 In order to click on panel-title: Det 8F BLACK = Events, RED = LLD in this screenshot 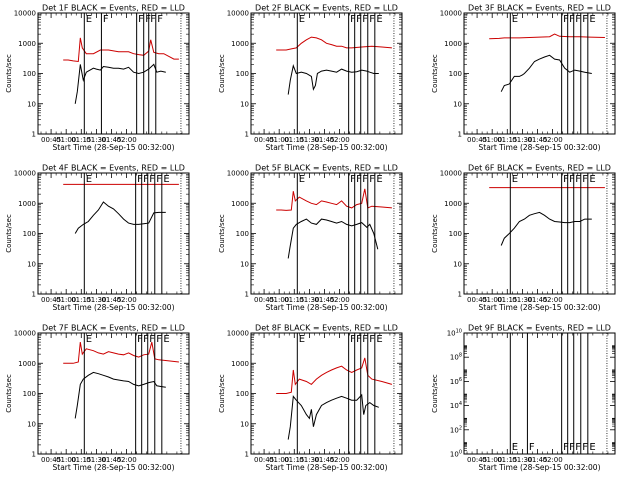, I will do `click(326, 328)`.